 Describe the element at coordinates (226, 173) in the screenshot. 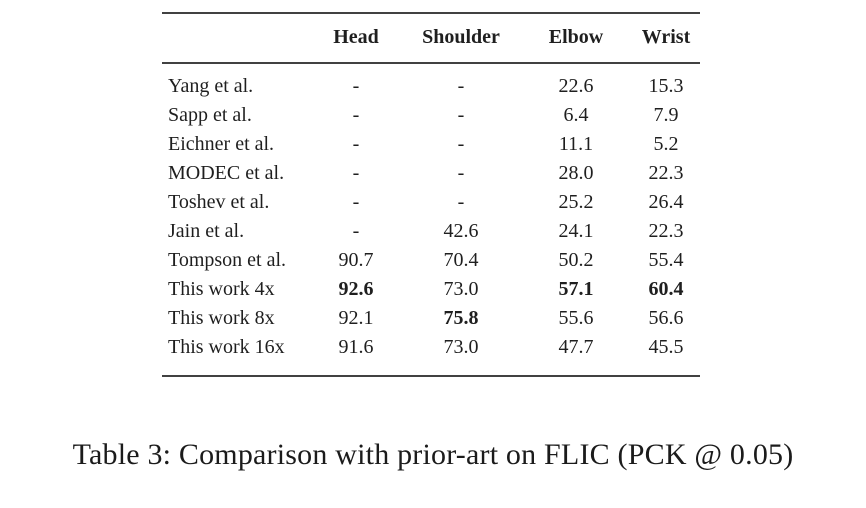

I see `row-label: MODEC et al.` at that location.